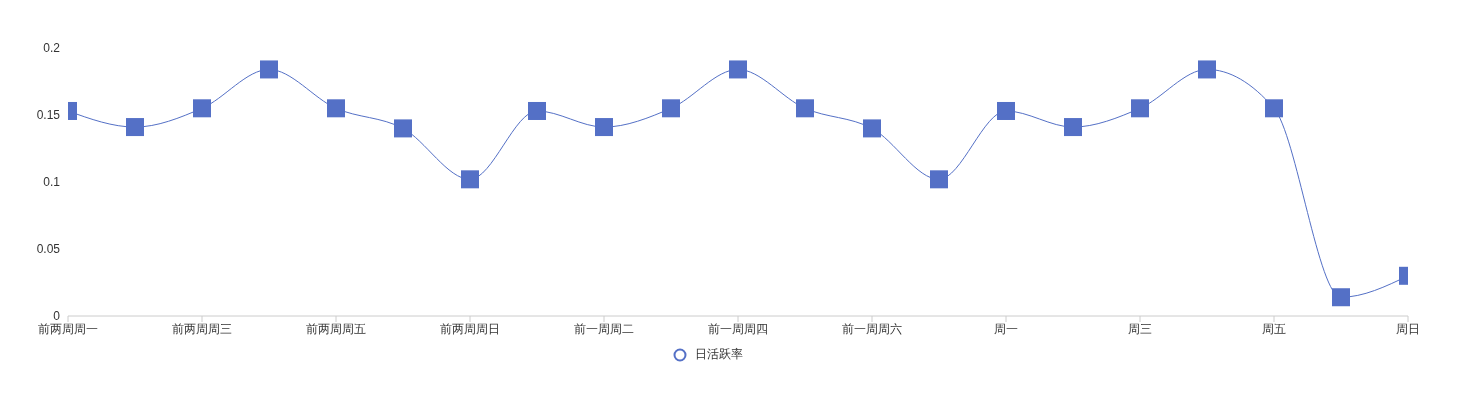  Describe the element at coordinates (719, 354) in the screenshot. I see `legend-label: 日活跃率` at that location.